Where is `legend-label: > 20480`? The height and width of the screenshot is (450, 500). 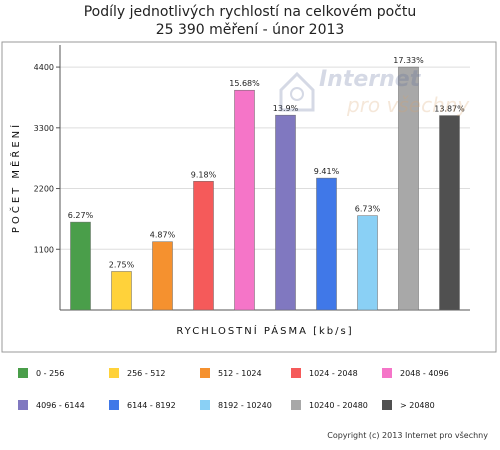
legend-label: > 20480 is located at coordinates (417, 405).